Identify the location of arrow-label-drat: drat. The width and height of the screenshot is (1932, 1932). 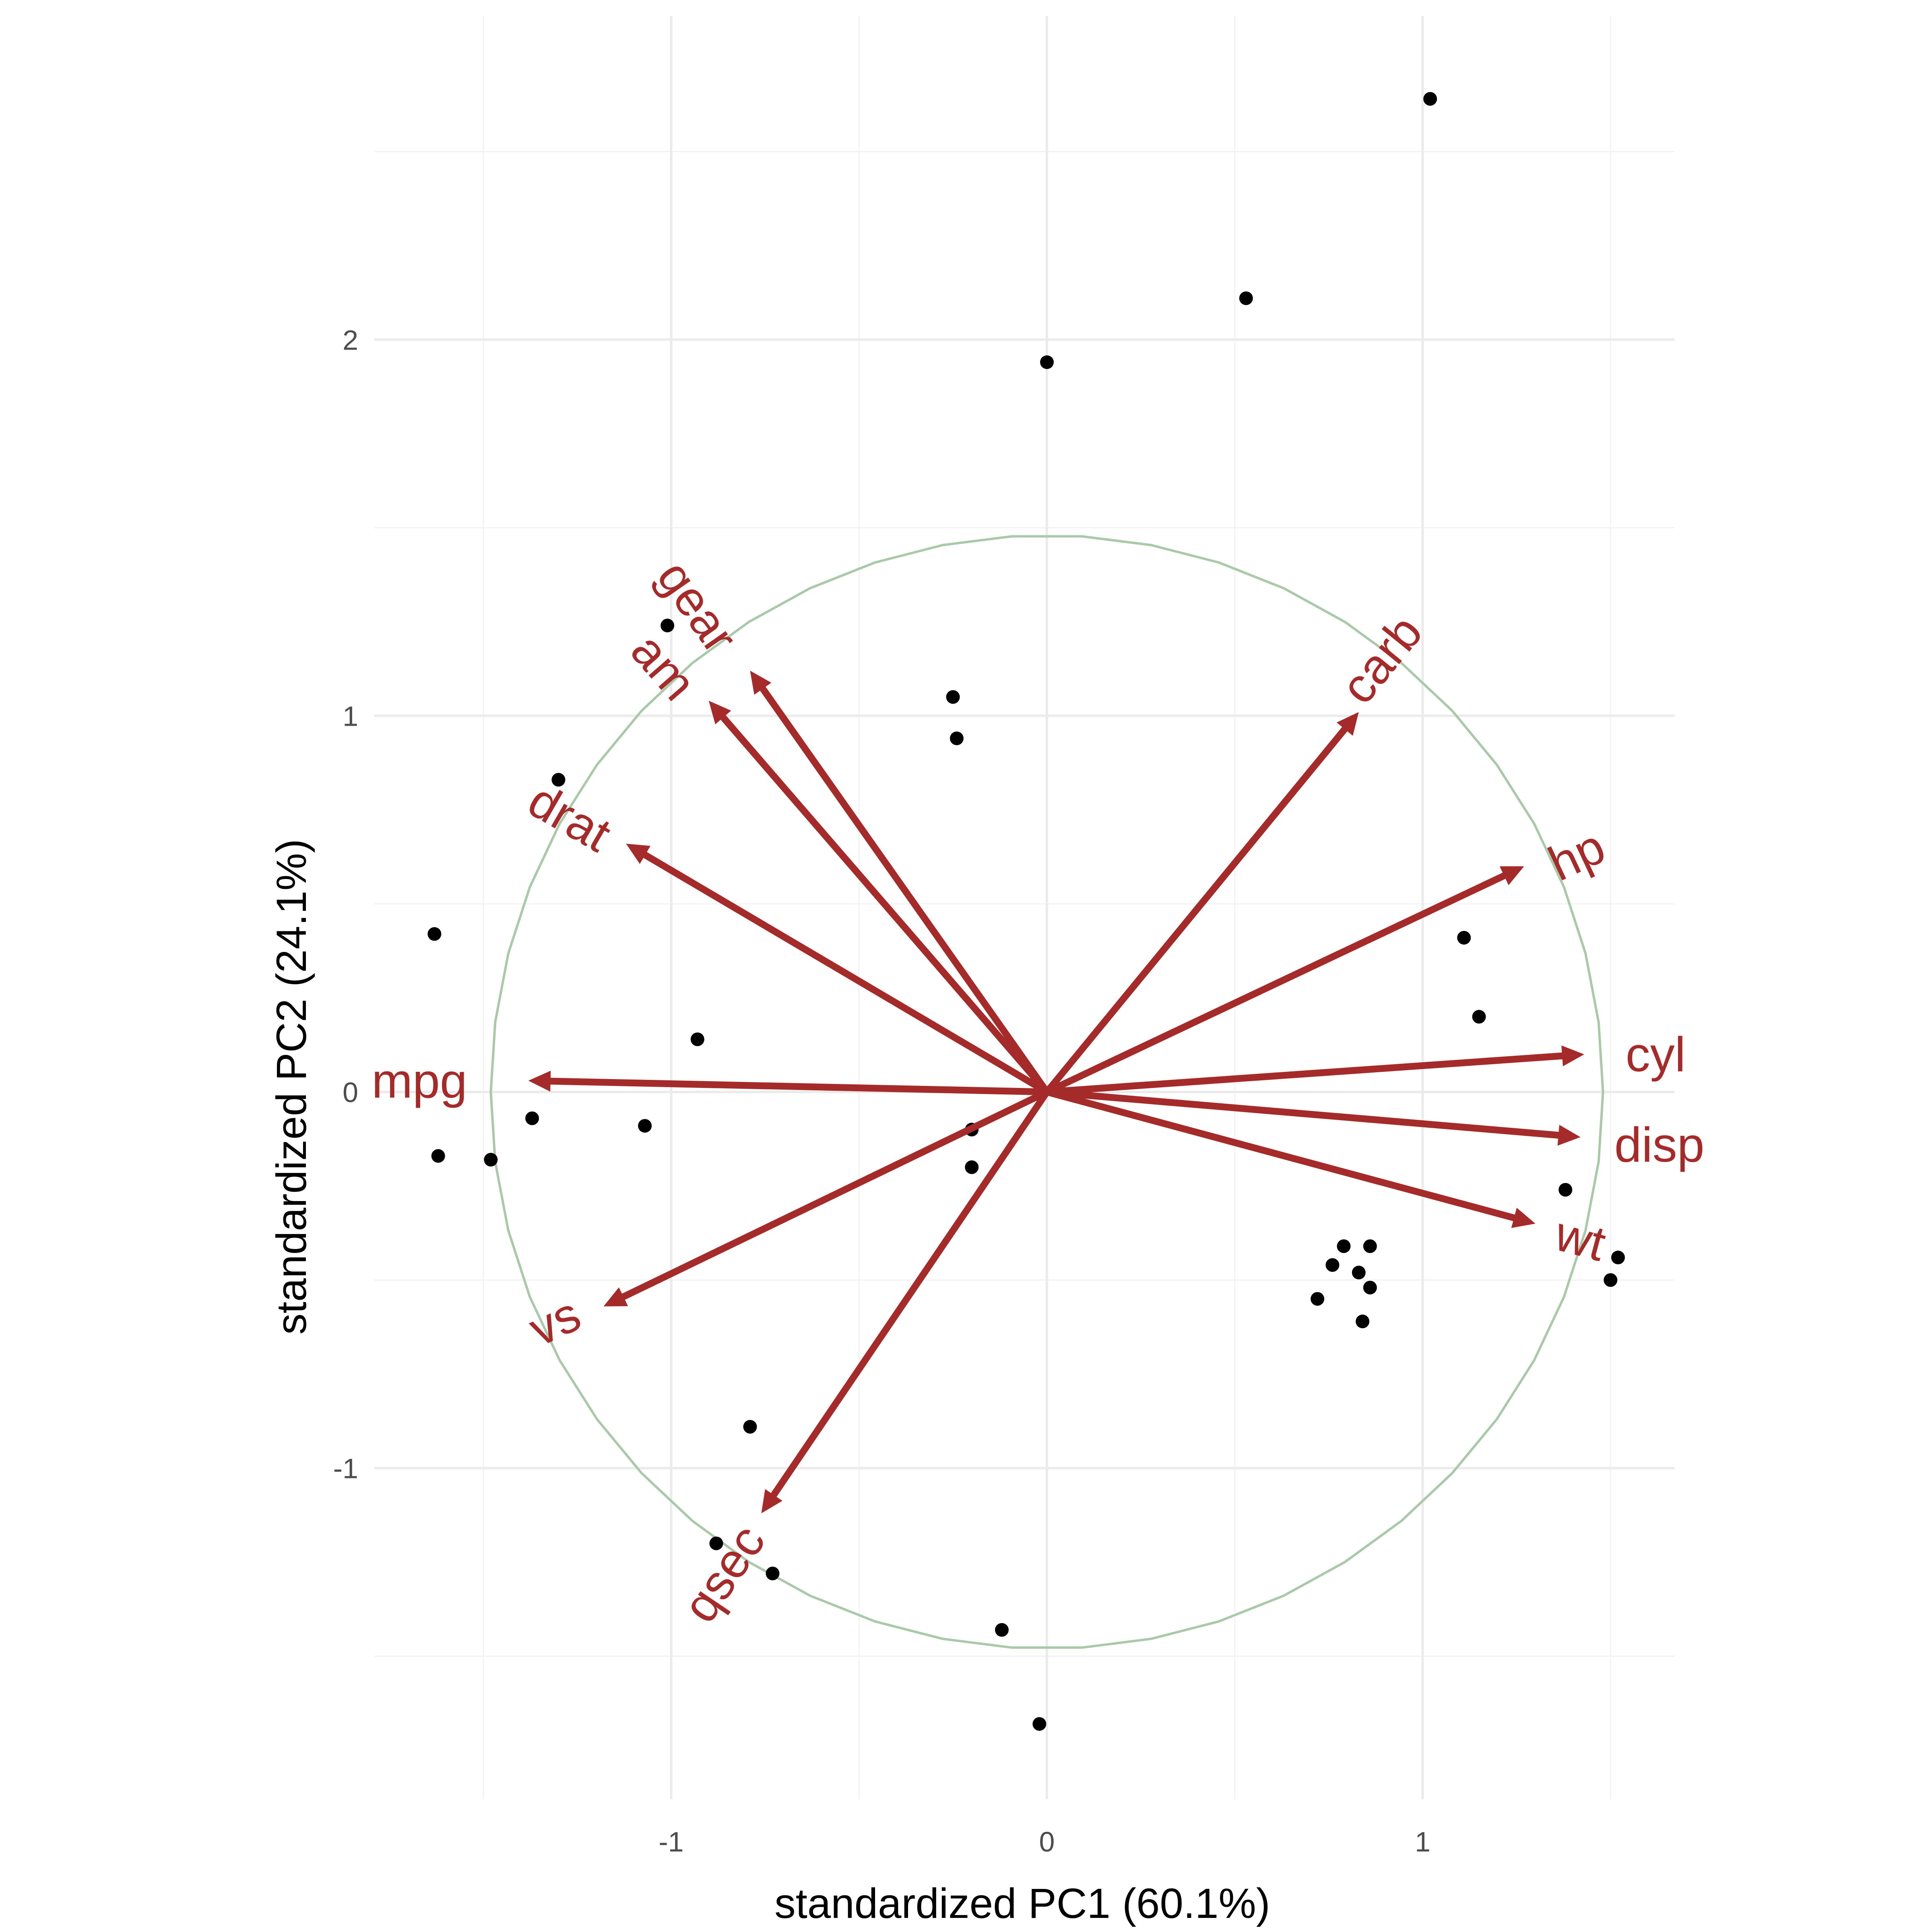
(569, 817).